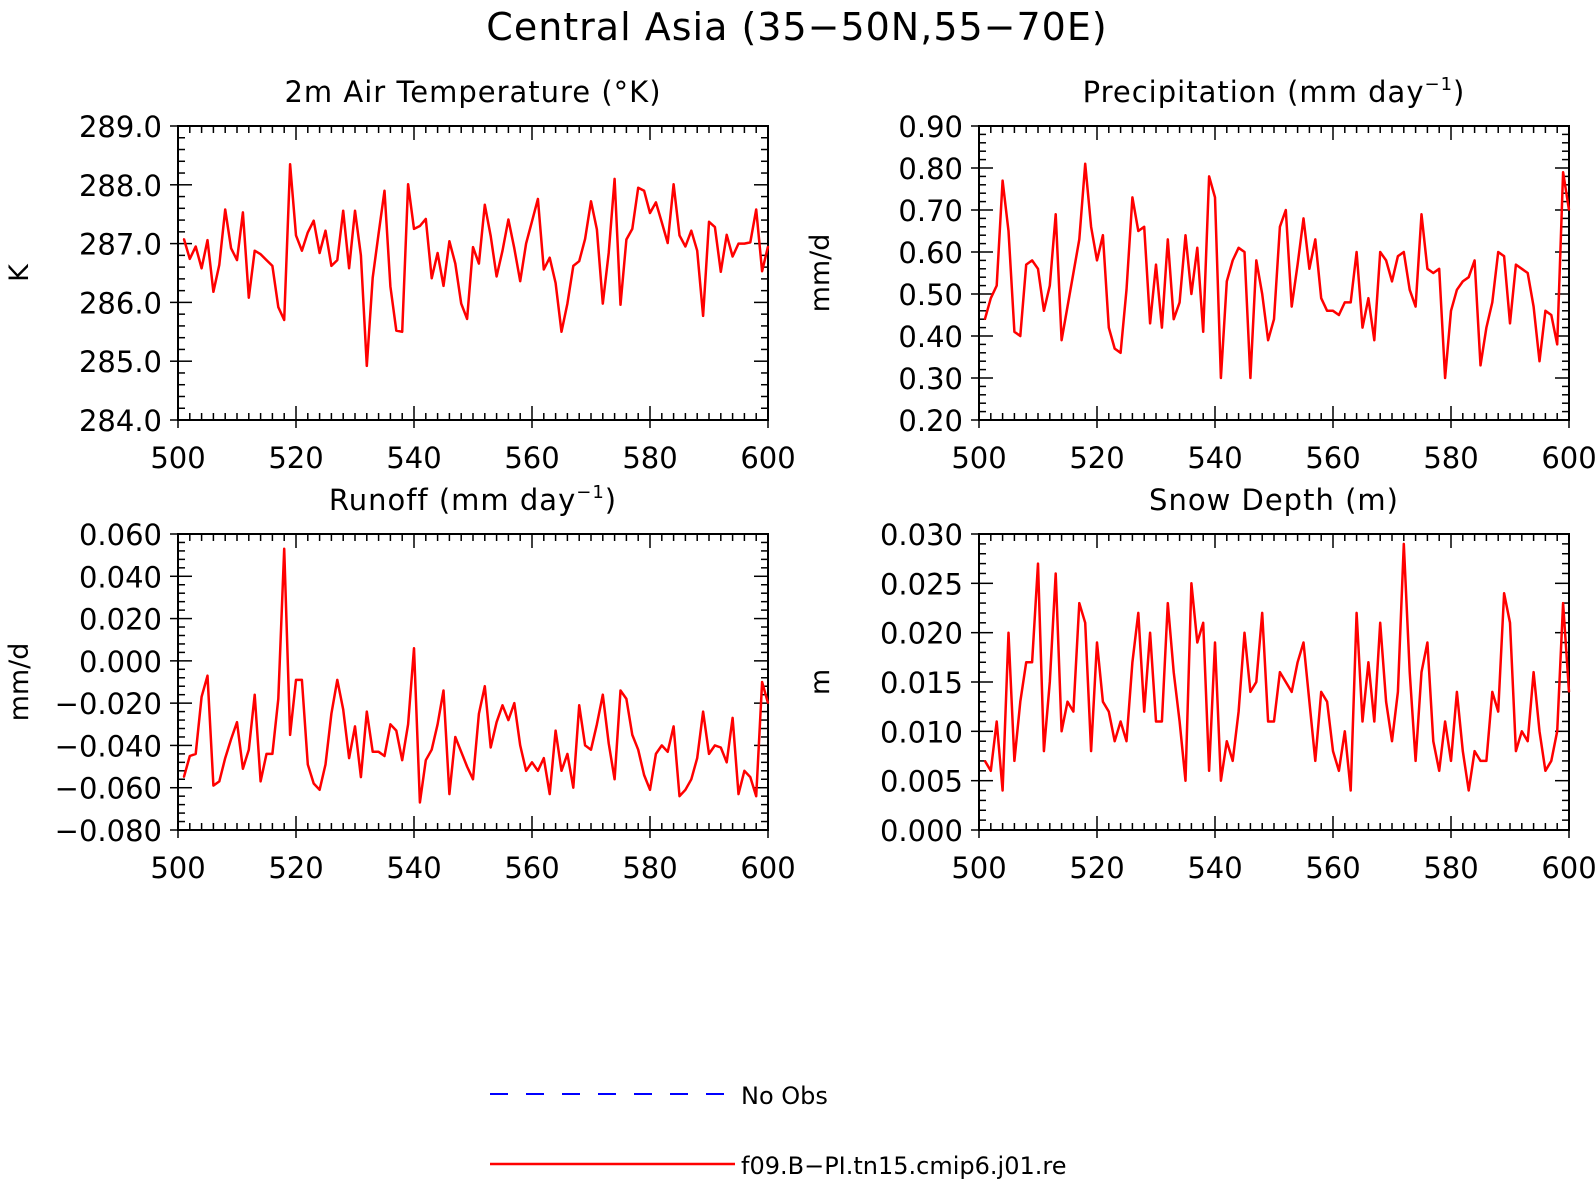 The height and width of the screenshot is (1179, 1595). What do you see at coordinates (1568, 458) in the screenshot?
I see `precipitation-xtick-label: 600` at bounding box center [1568, 458].